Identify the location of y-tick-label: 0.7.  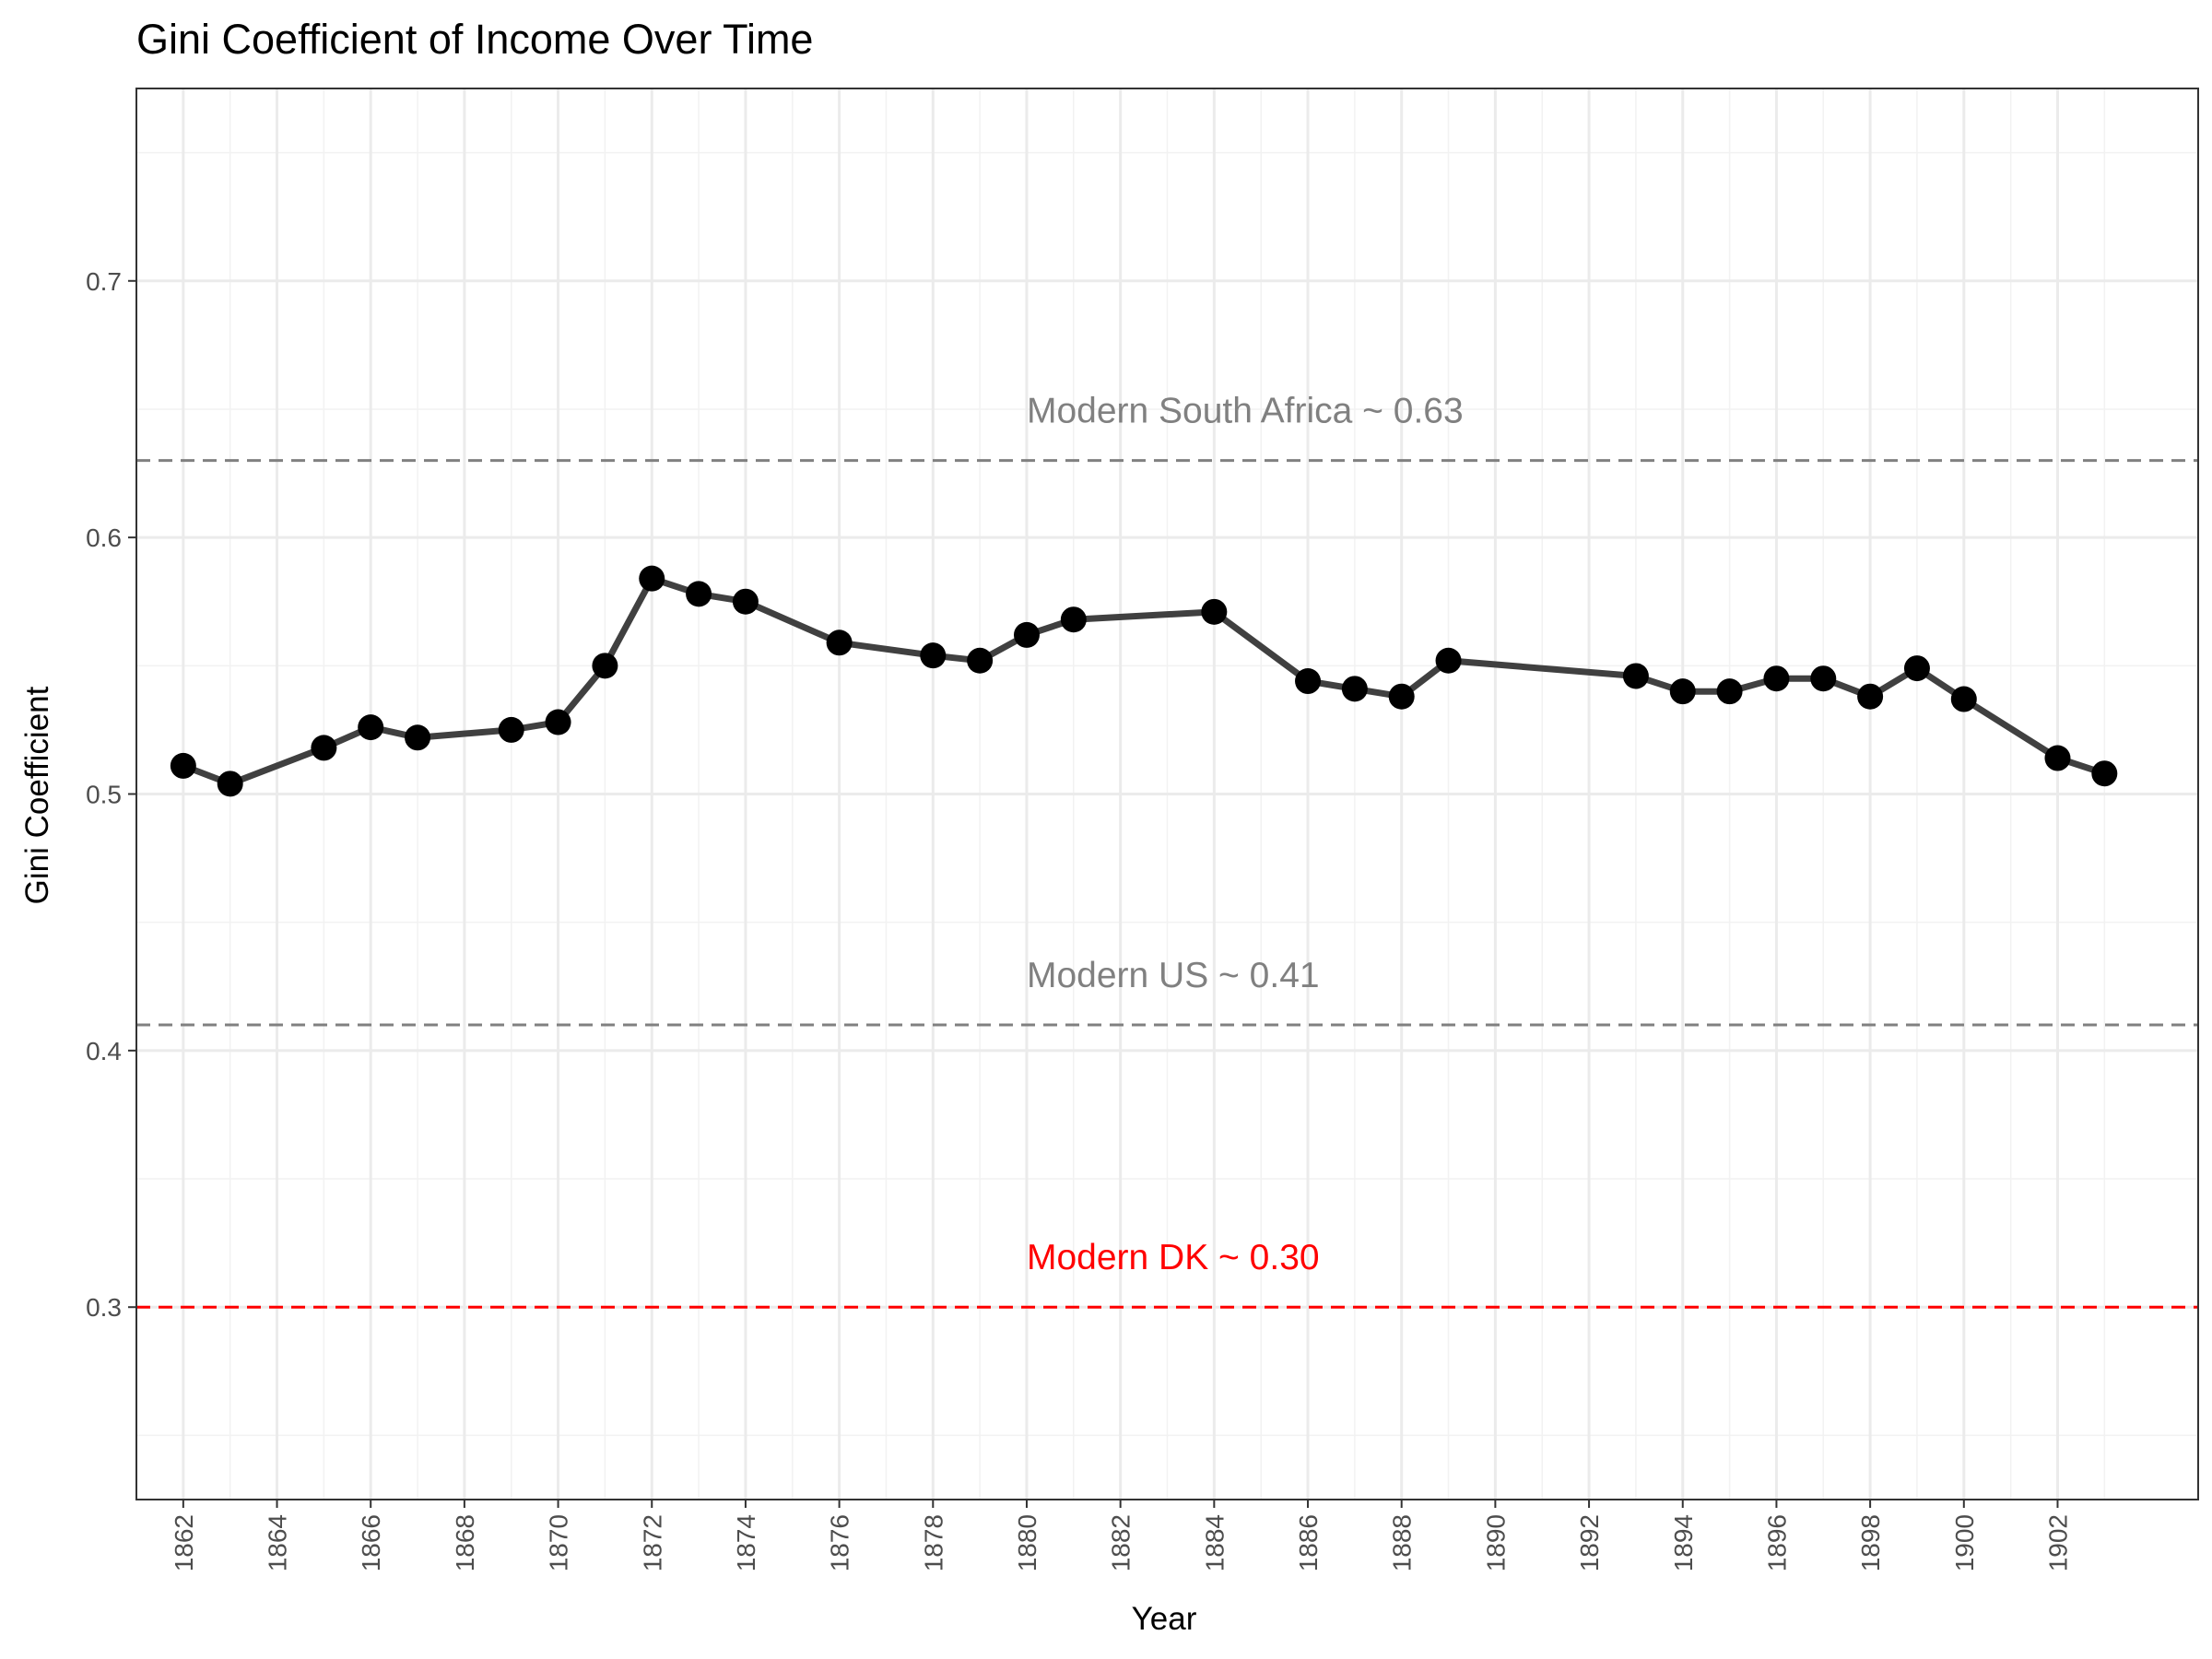
(104, 281).